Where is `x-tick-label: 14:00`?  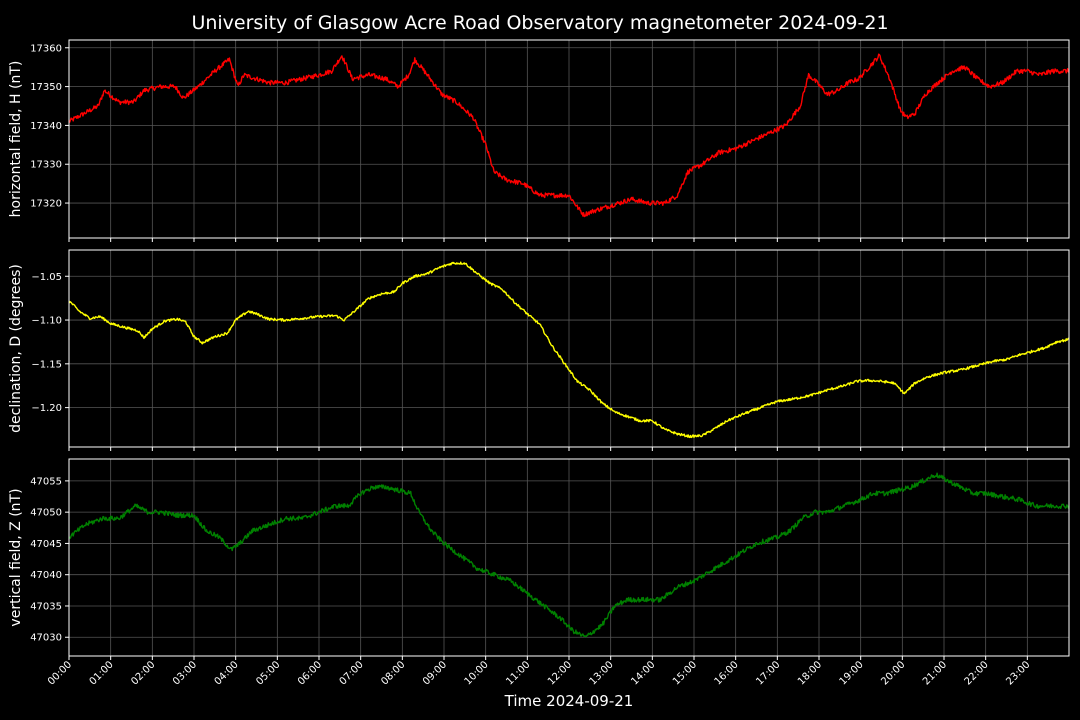
x-tick-label: 14:00 is located at coordinates (643, 673).